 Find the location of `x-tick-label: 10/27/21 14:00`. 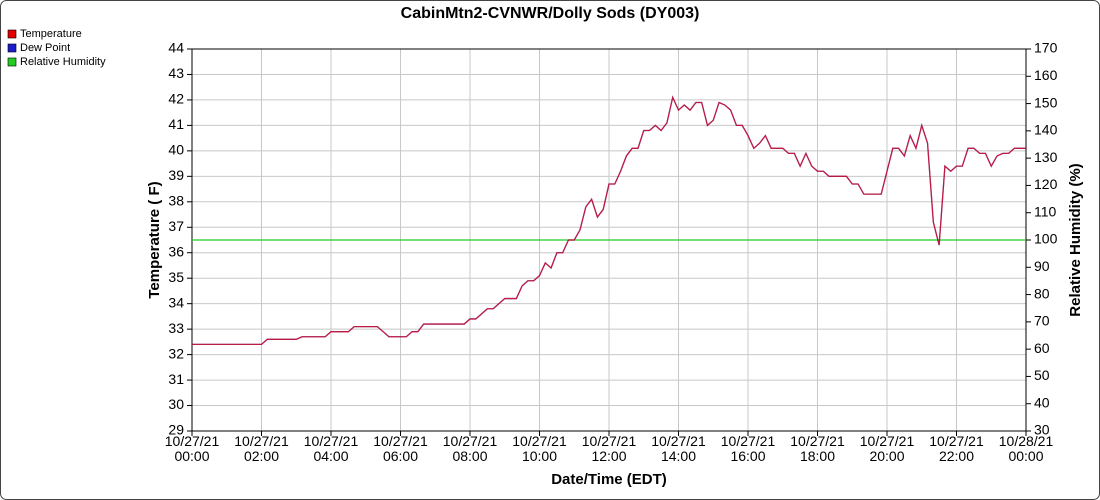

x-tick-label: 10/27/21 14:00 is located at coordinates (678, 448).